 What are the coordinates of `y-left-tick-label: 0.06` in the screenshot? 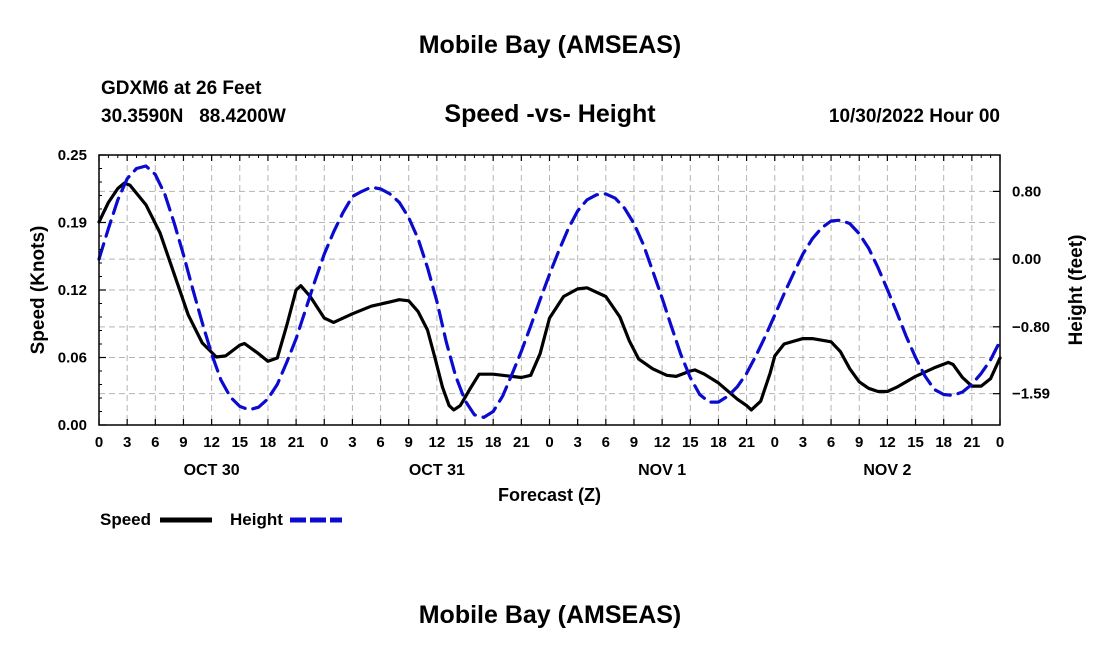 It's located at (72, 358).